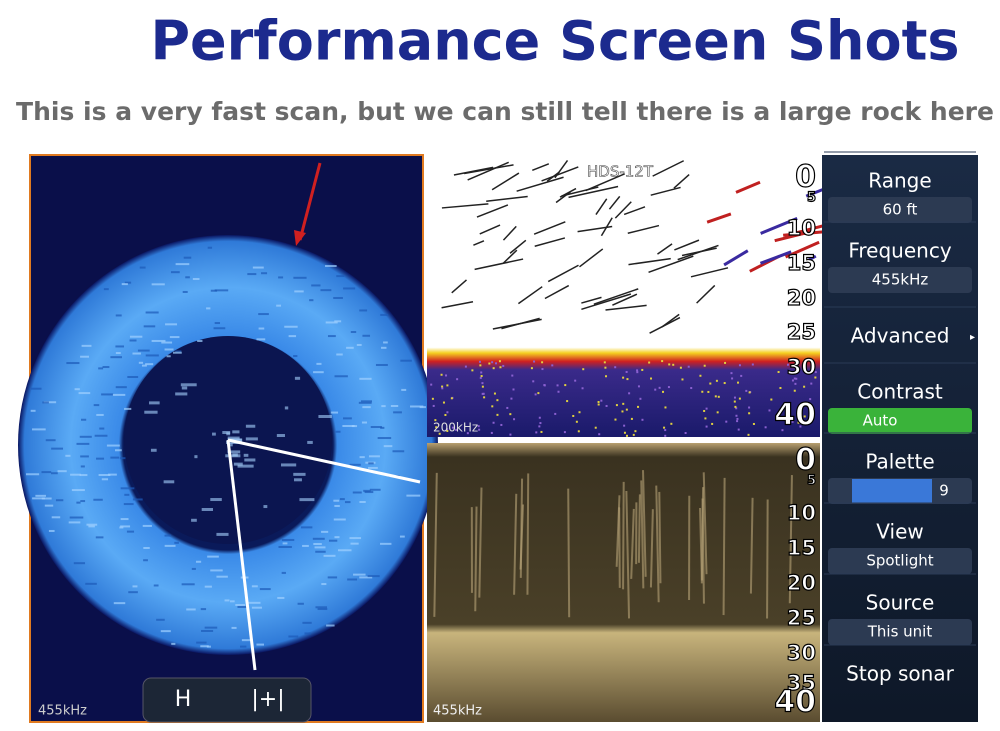 The height and width of the screenshot is (731, 1000). Describe the element at coordinates (899, 532) in the screenshot. I see `menu-item-label: View` at that location.